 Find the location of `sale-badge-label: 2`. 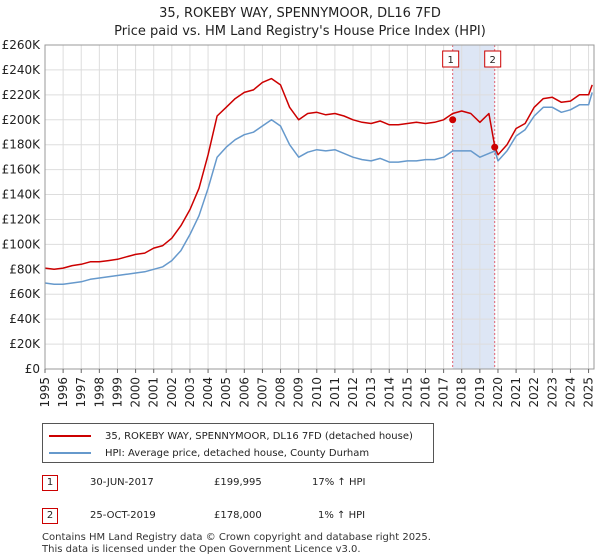

sale-badge-label: 2 is located at coordinates (493, 60).